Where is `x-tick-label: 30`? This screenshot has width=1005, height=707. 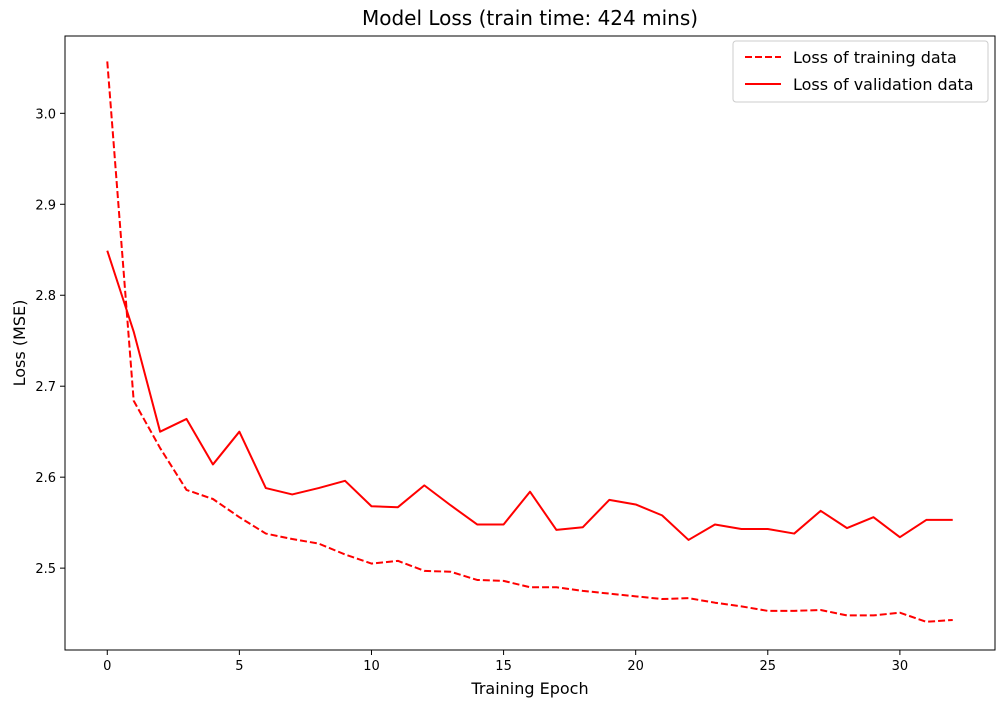
x-tick-label: 30 is located at coordinates (900, 666).